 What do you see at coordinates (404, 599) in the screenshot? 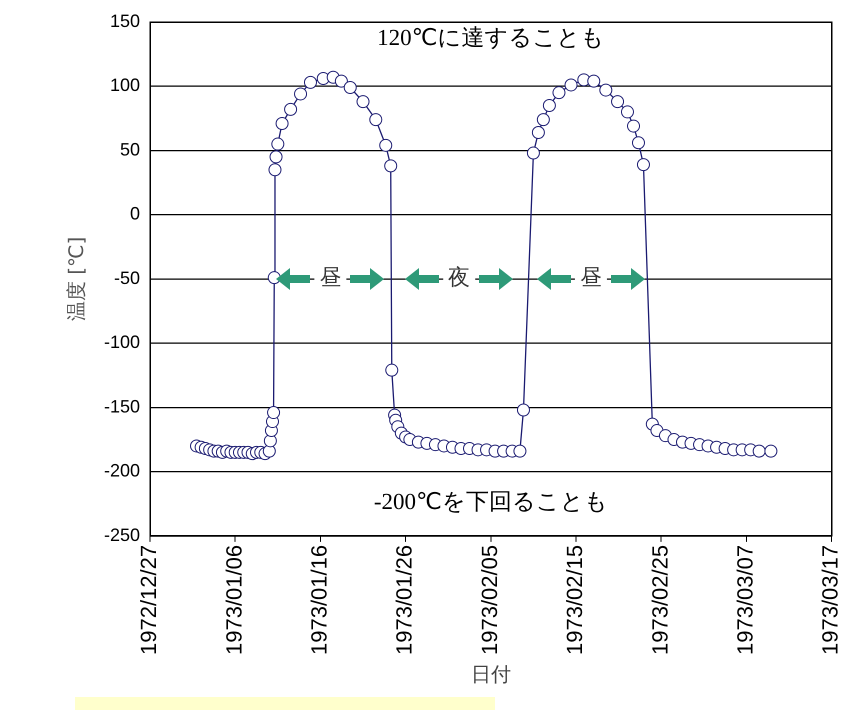
I see `x-tick-label: 1973/01/26` at bounding box center [404, 599].